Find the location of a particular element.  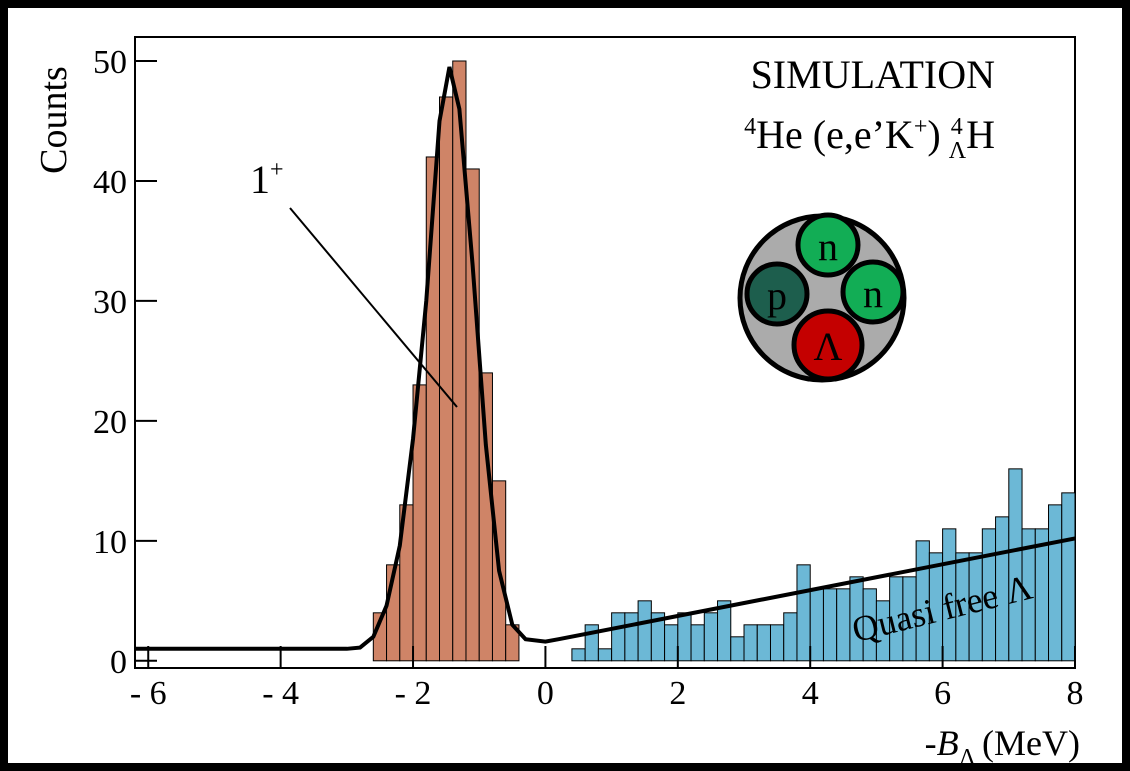

x-label-unit: (MeV) is located at coordinates (1031, 743).